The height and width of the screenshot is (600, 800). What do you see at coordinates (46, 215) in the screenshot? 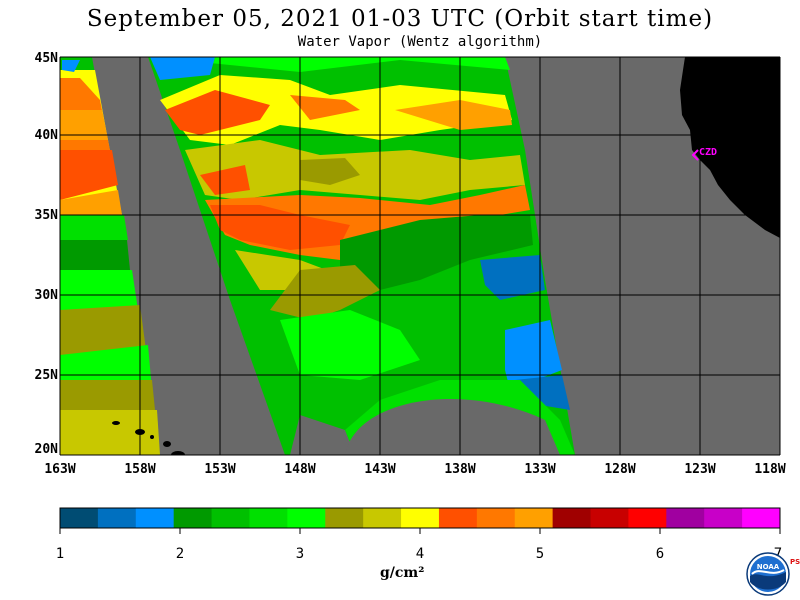
I see `lat-label-35n: 35N` at bounding box center [46, 215].